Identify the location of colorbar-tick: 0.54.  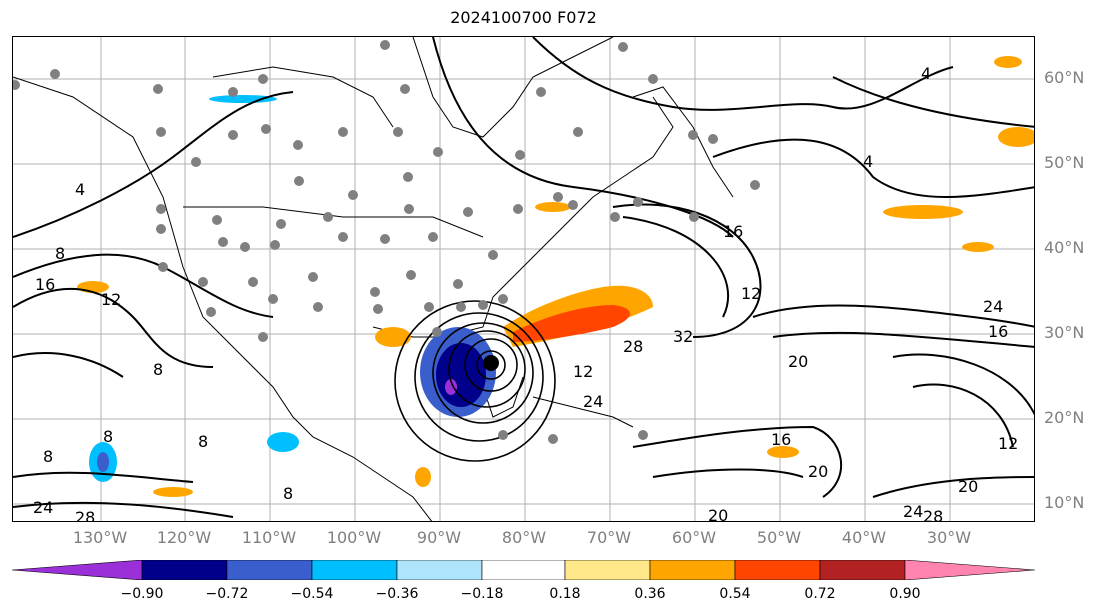
(735, 594).